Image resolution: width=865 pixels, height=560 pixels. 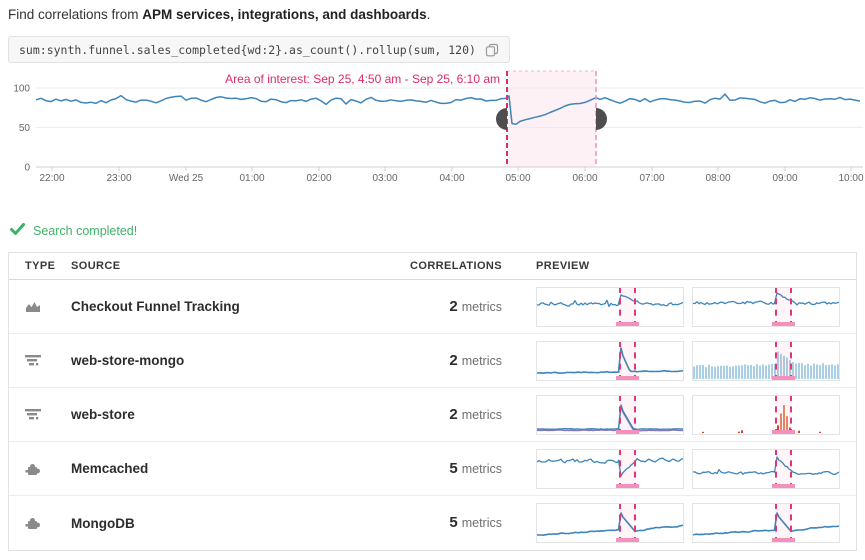 I want to click on svg-text: Wed 25, so click(x=186, y=178).